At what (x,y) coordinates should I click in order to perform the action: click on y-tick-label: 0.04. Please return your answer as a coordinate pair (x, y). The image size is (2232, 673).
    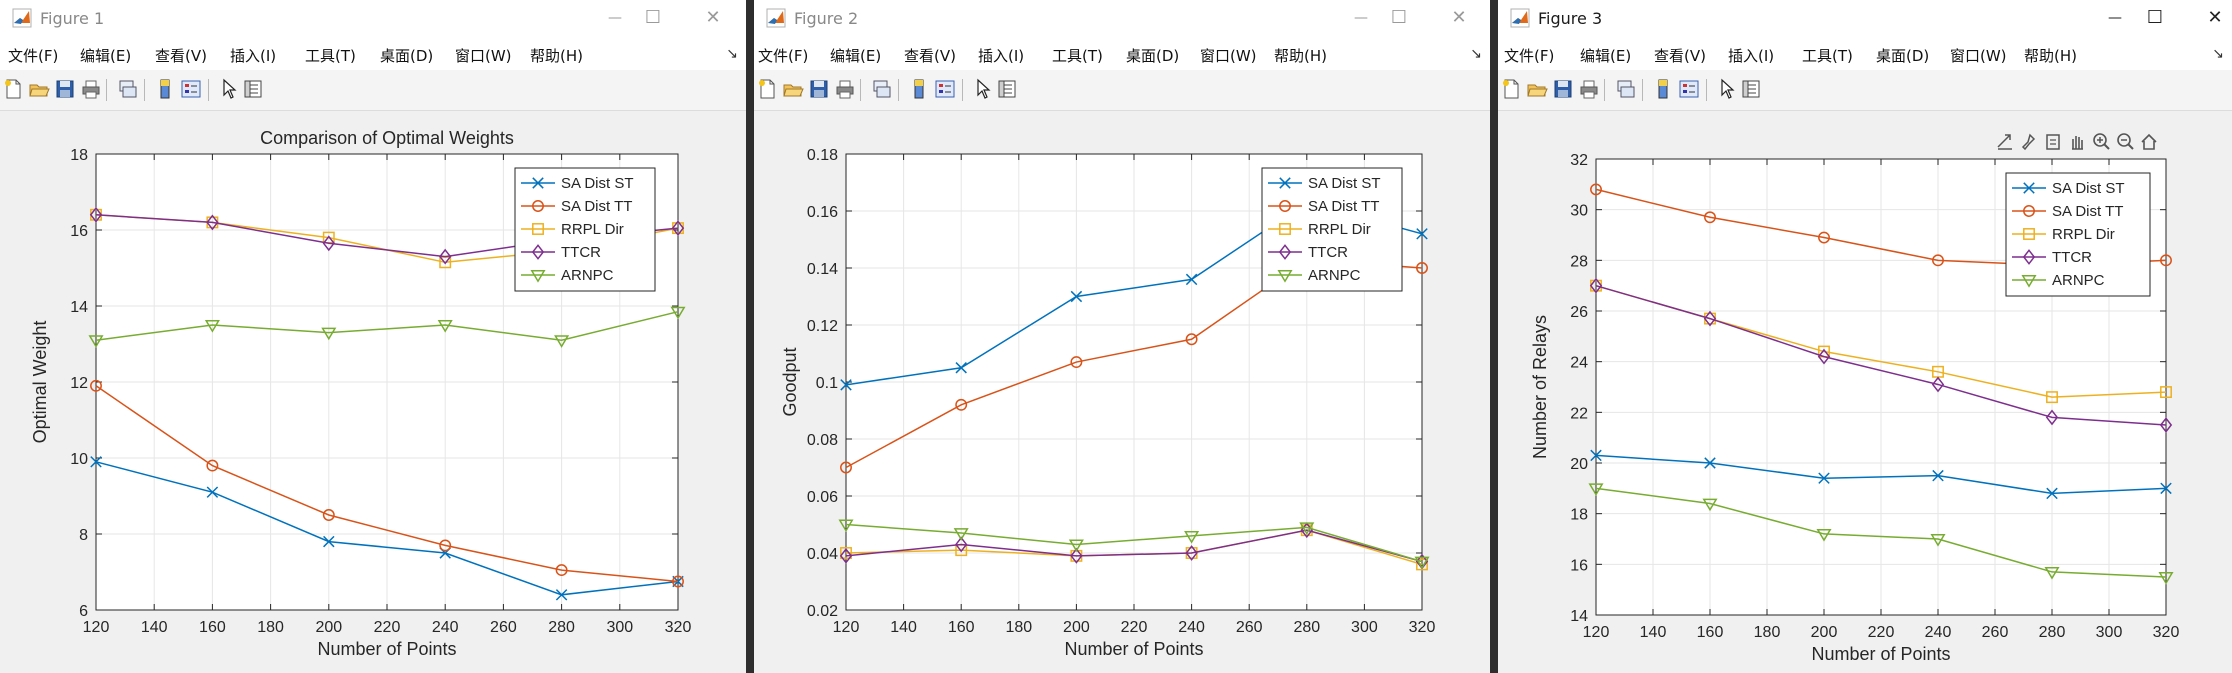
    Looking at the image, I should click on (822, 554).